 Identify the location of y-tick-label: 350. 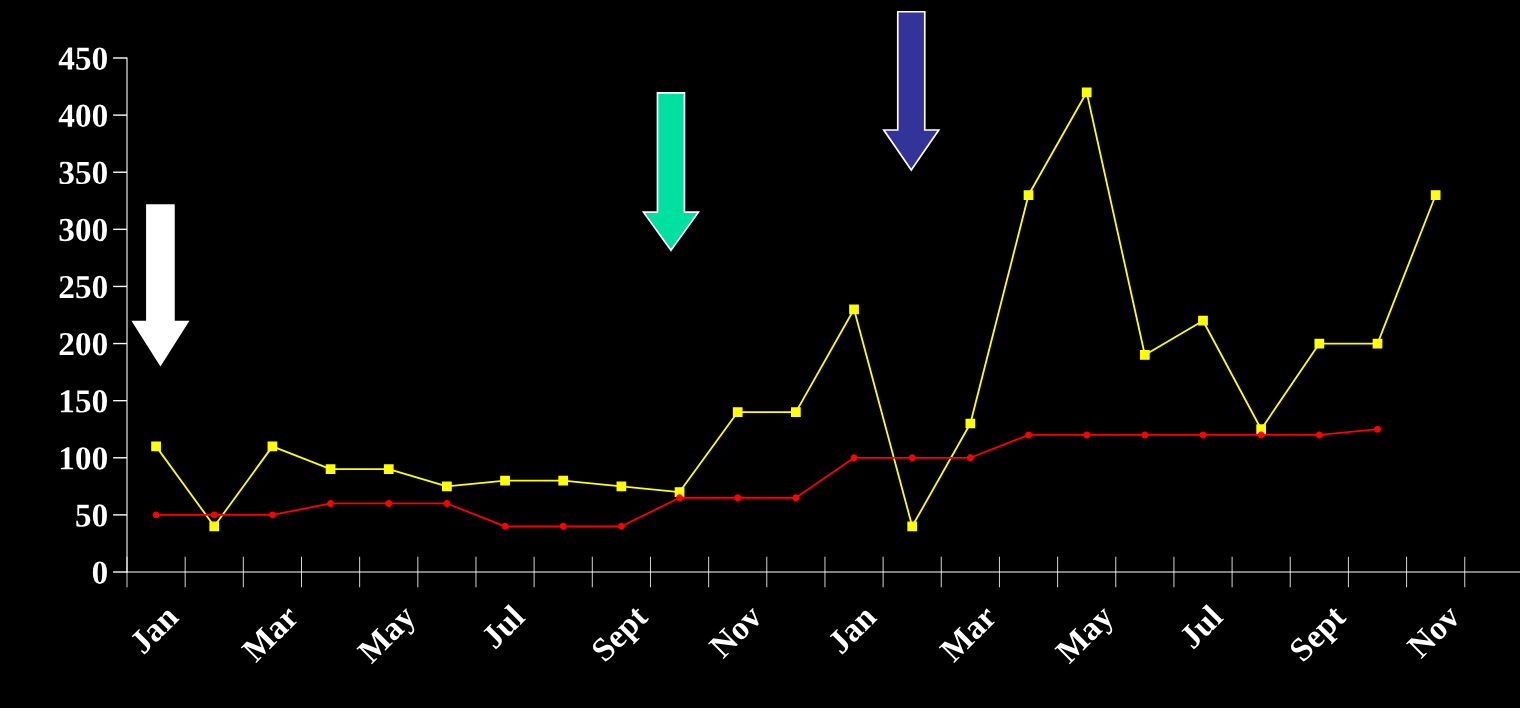
(83, 173).